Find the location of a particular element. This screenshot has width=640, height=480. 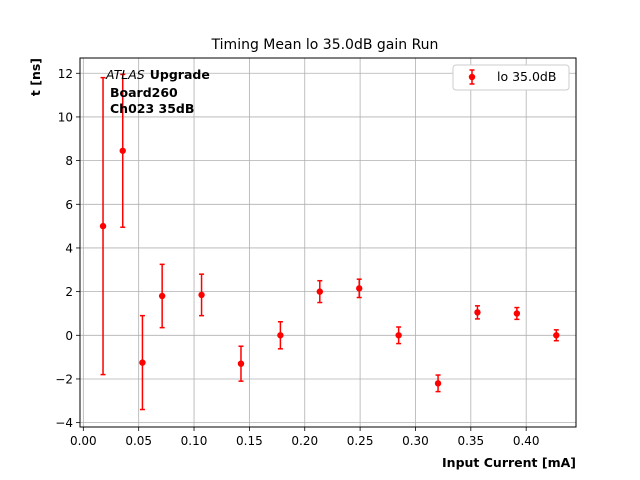

y-tick-label: 10 is located at coordinates (65, 117).